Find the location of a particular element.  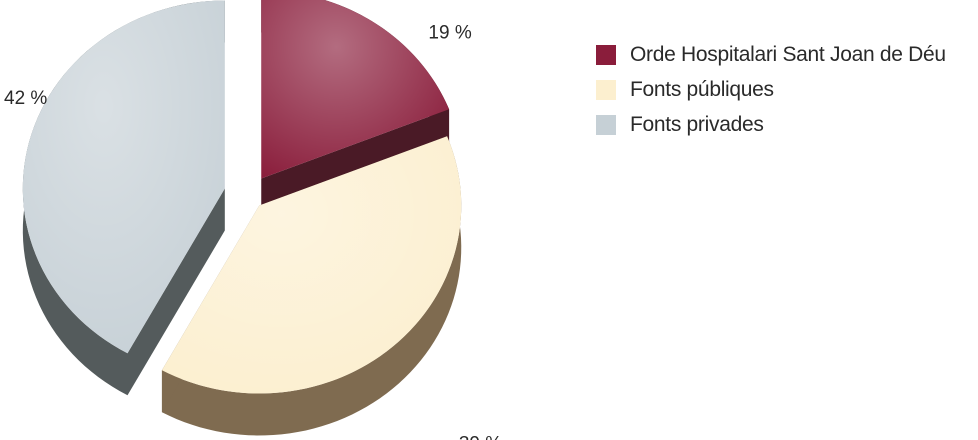

legend-swatch-fonts-publiques is located at coordinates (606, 90).